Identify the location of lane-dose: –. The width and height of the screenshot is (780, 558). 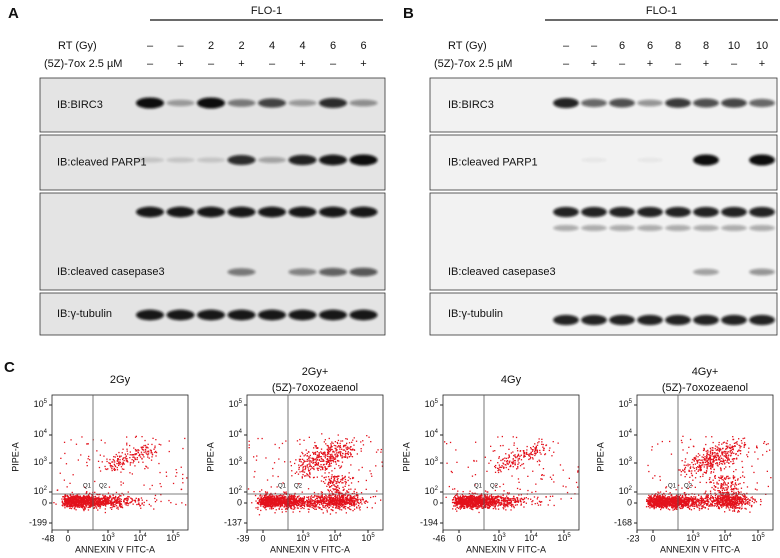
(594, 46).